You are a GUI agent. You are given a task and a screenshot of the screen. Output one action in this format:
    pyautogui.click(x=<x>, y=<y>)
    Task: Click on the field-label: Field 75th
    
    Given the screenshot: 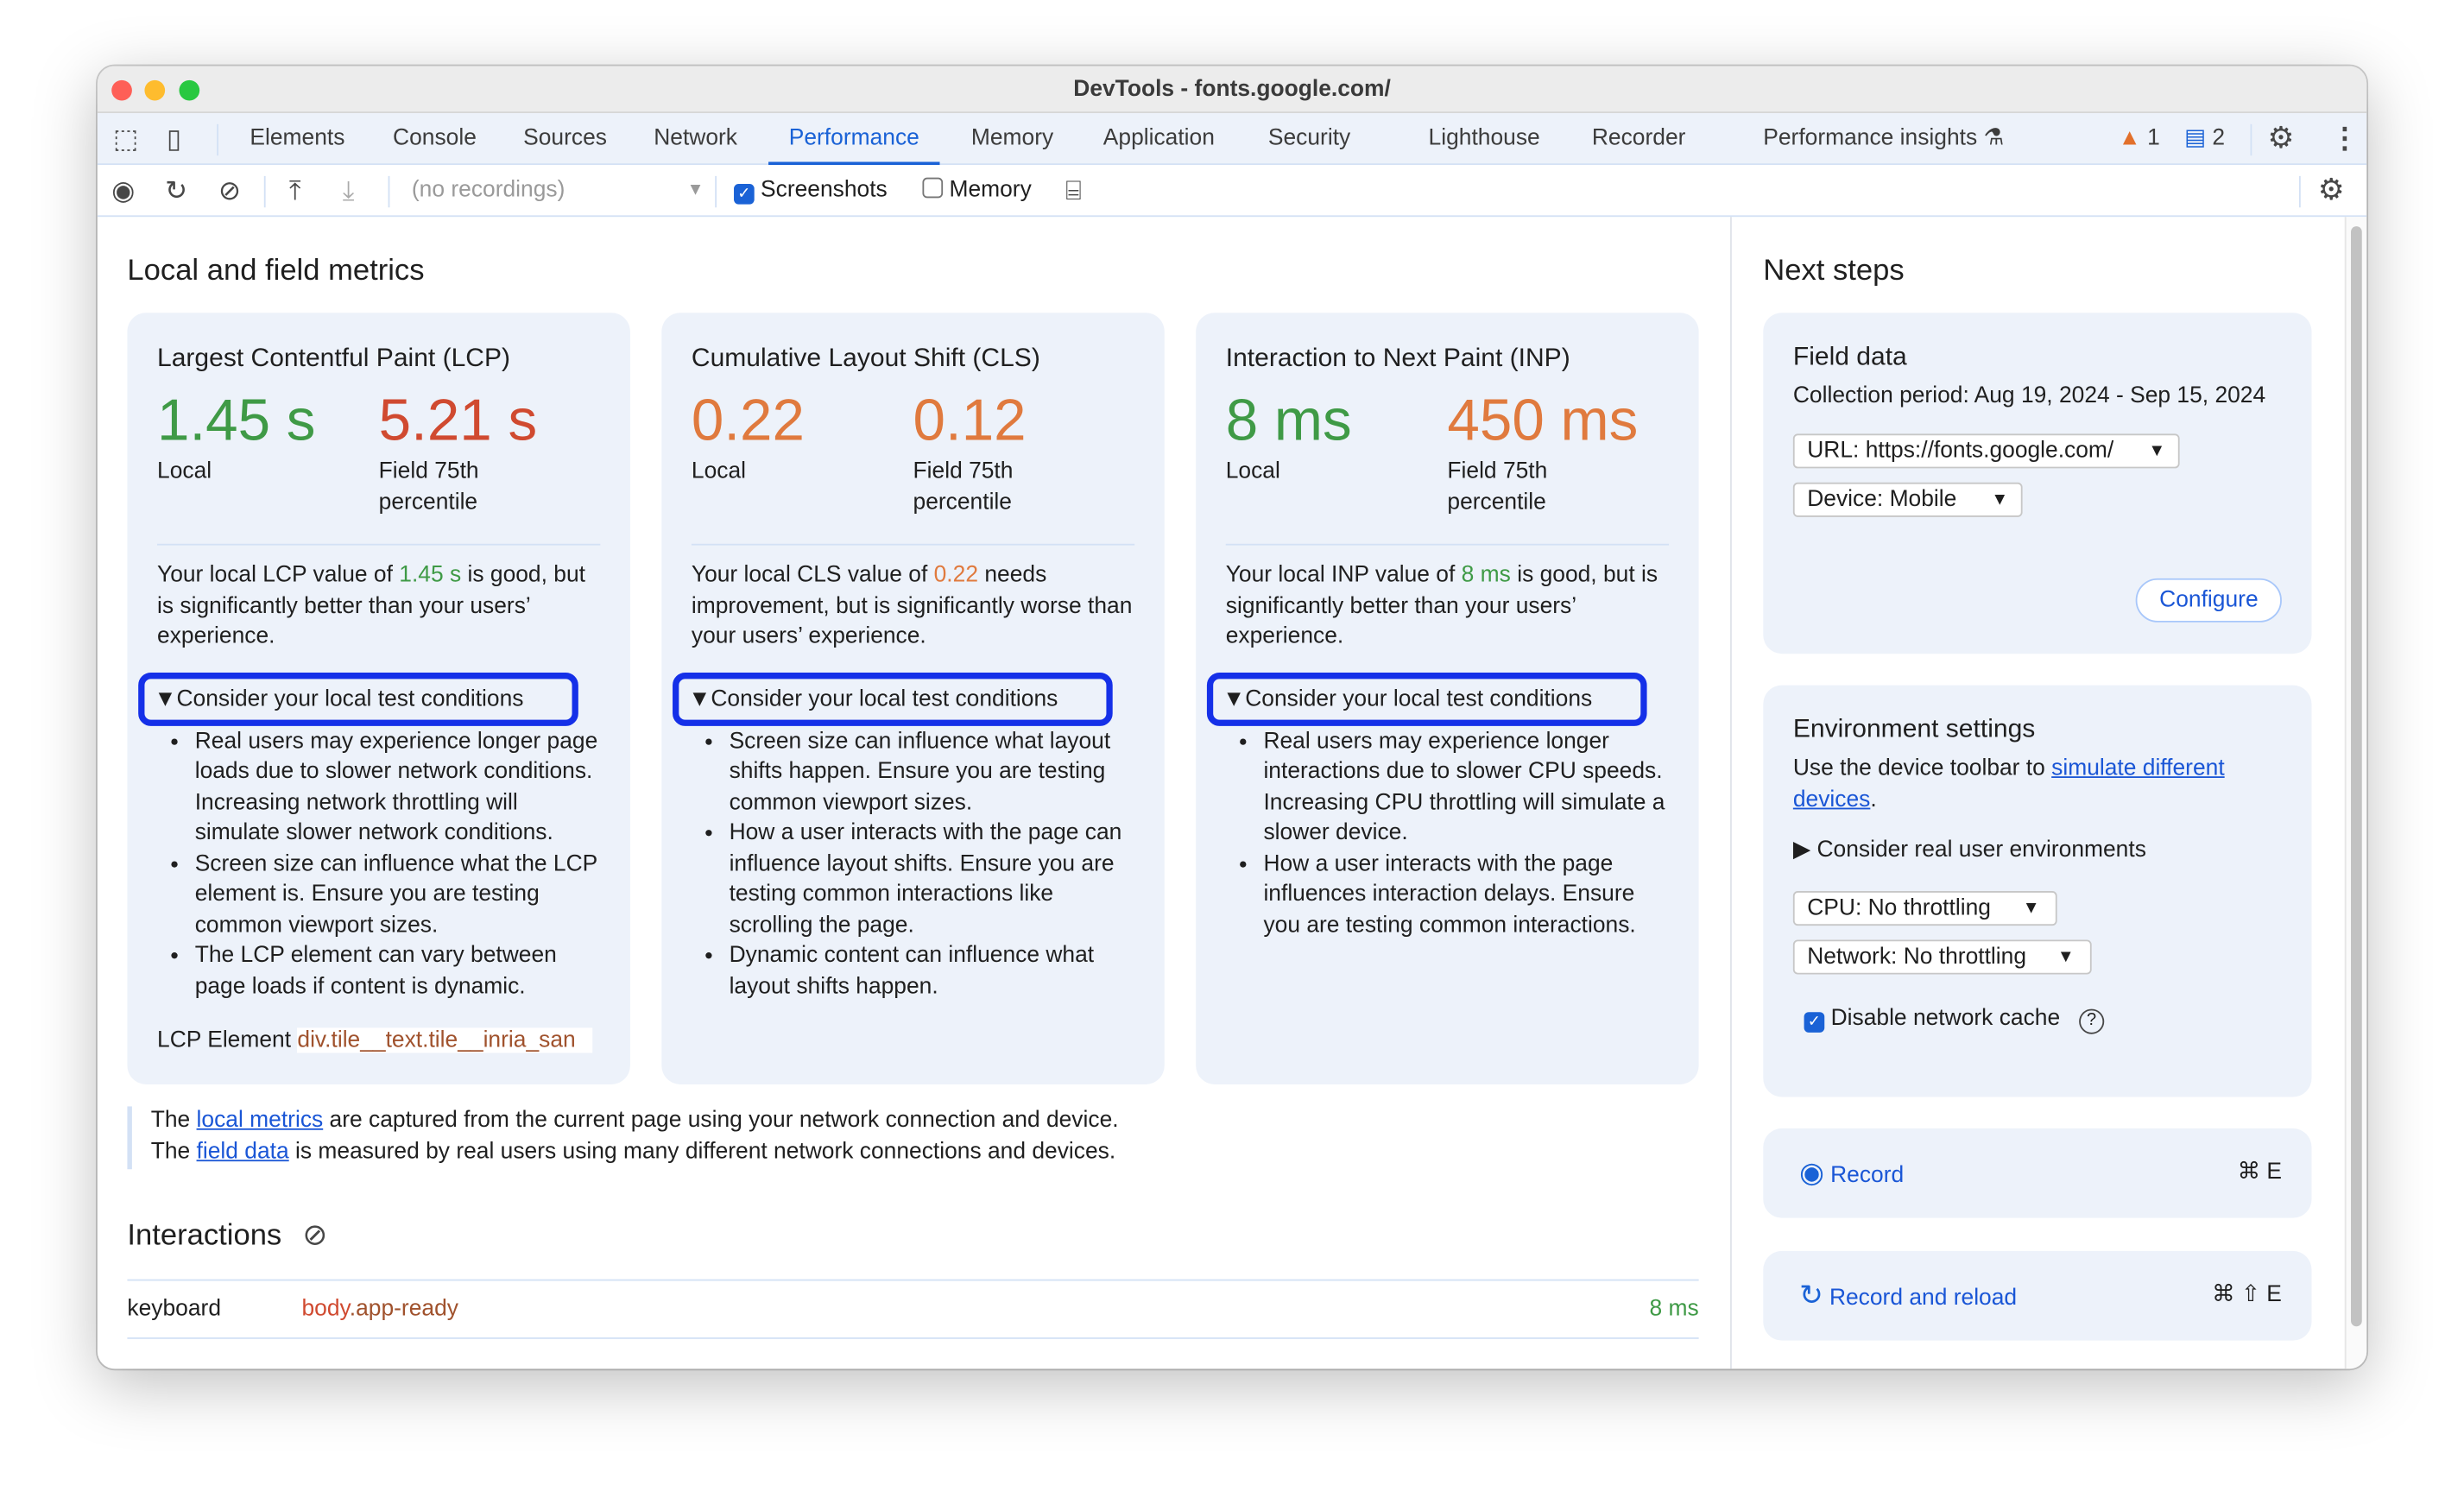 What is the action you would take?
    pyautogui.click(x=428, y=471)
    